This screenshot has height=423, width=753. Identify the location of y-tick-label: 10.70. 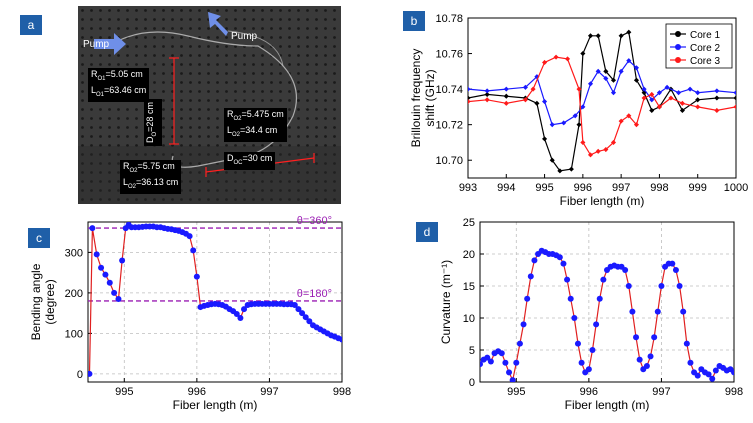
(449, 161).